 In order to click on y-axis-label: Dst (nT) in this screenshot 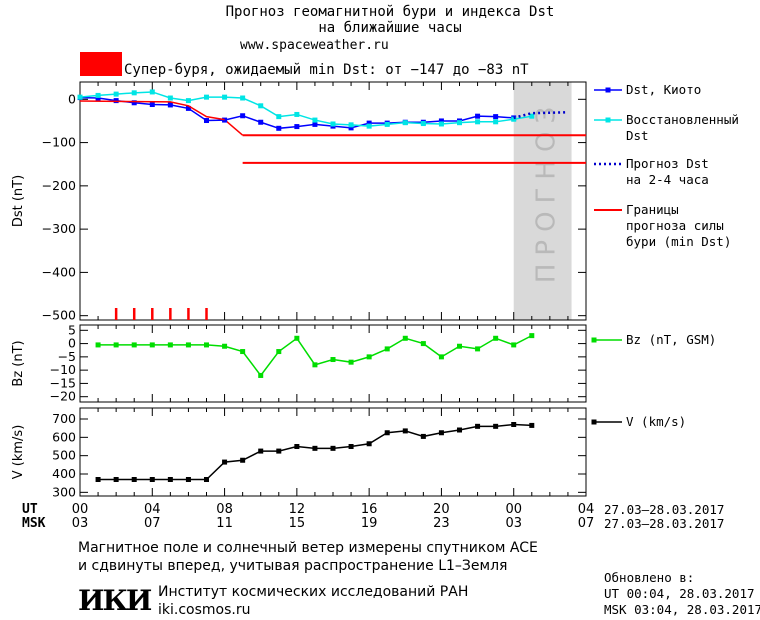, I will do `click(18, 201)`.